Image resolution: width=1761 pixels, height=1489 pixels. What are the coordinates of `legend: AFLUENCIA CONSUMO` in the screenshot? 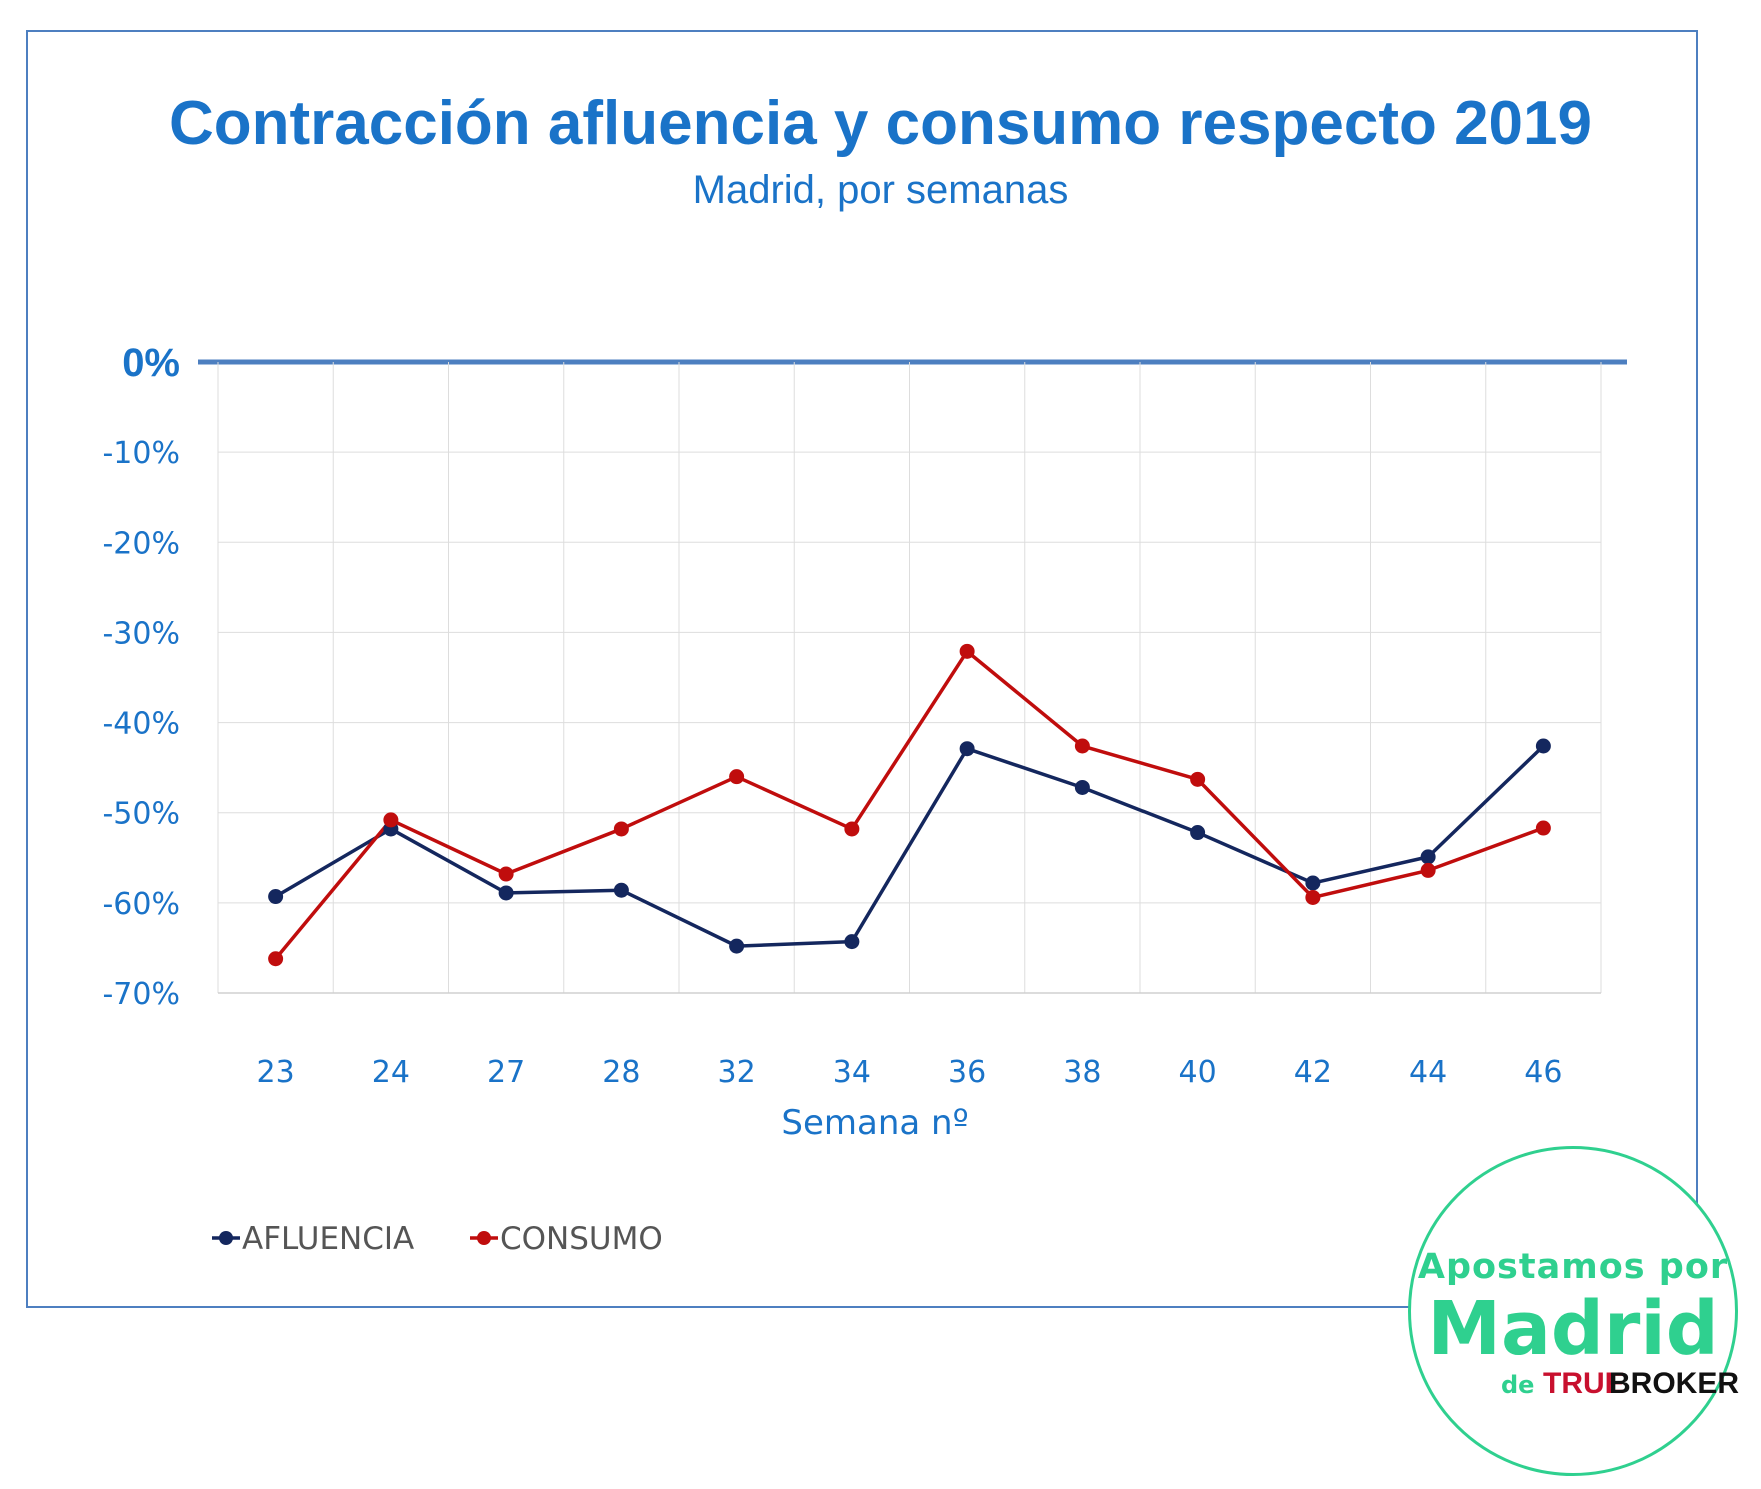 It's located at (437, 1239).